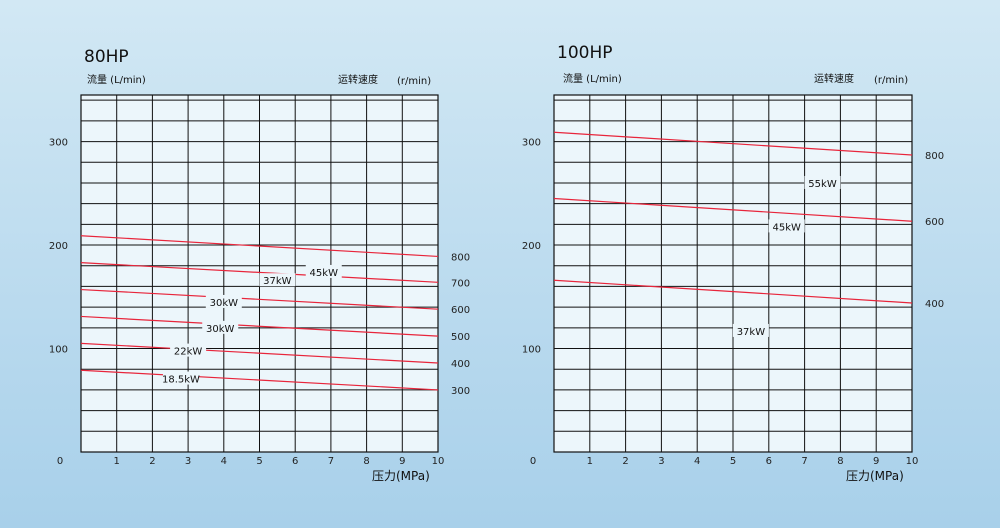 The width and height of the screenshot is (1000, 528). I want to click on power-label: 22kW, so click(188, 352).